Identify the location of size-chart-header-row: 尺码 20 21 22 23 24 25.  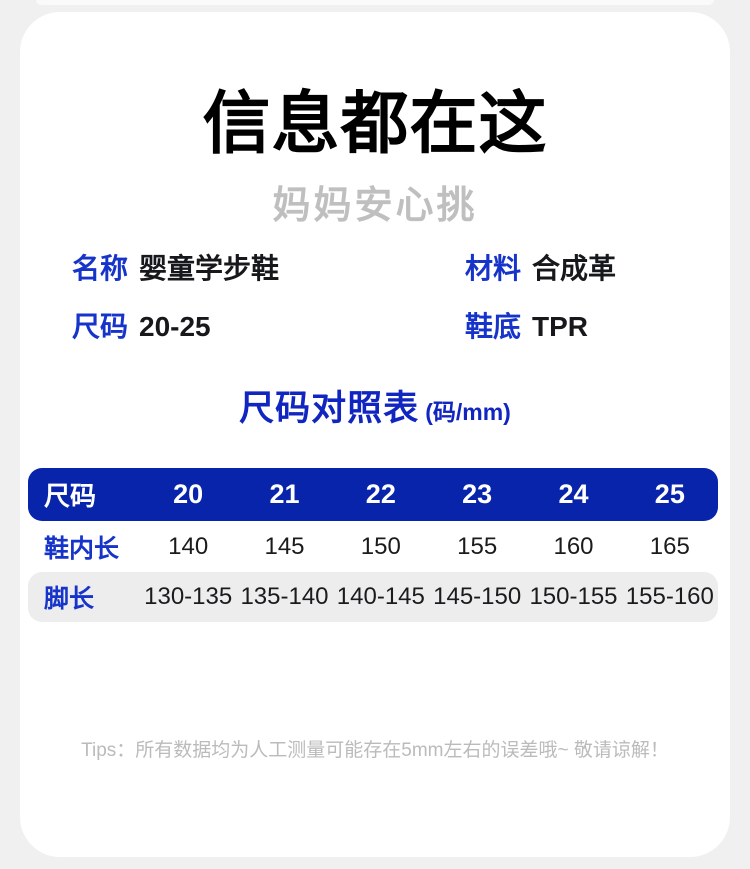
(373, 494).